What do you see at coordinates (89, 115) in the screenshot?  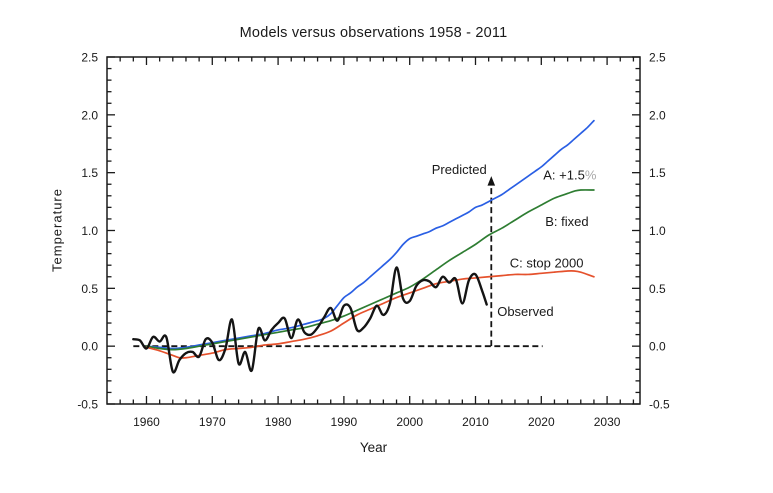 I see `y-tick-label-left: 2.0` at bounding box center [89, 115].